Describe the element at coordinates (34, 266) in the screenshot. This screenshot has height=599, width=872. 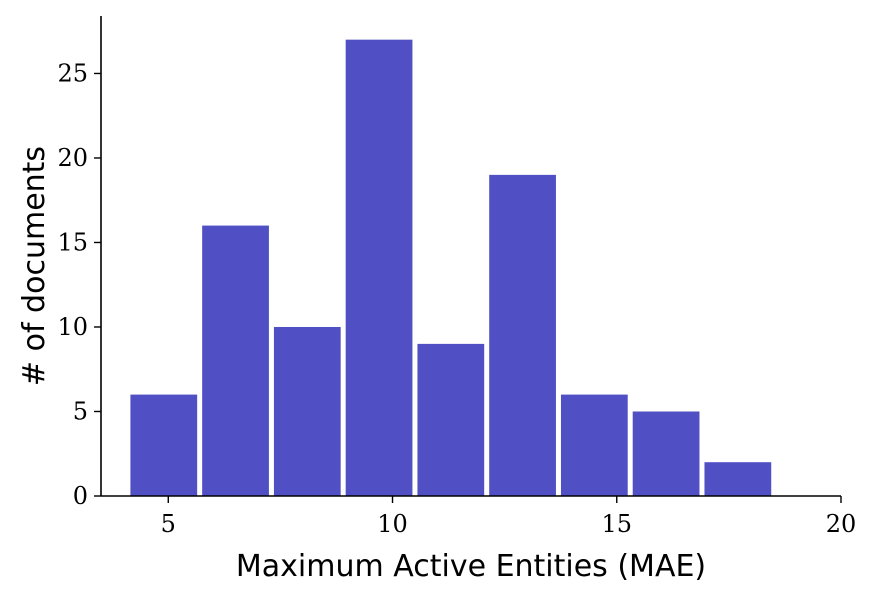
I see `y-axis-title: # of documents` at that location.